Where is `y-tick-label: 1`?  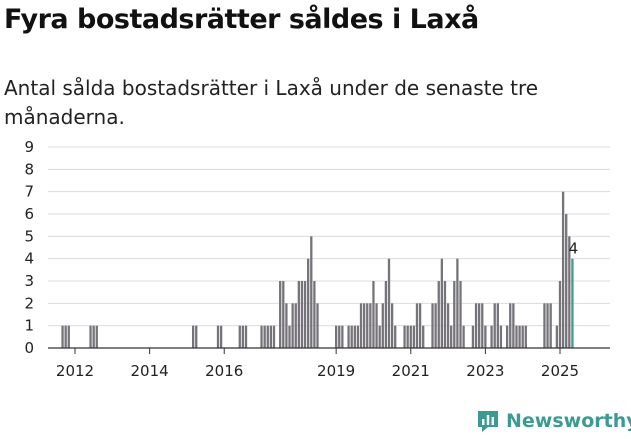 y-tick-label: 1 is located at coordinates (29, 326).